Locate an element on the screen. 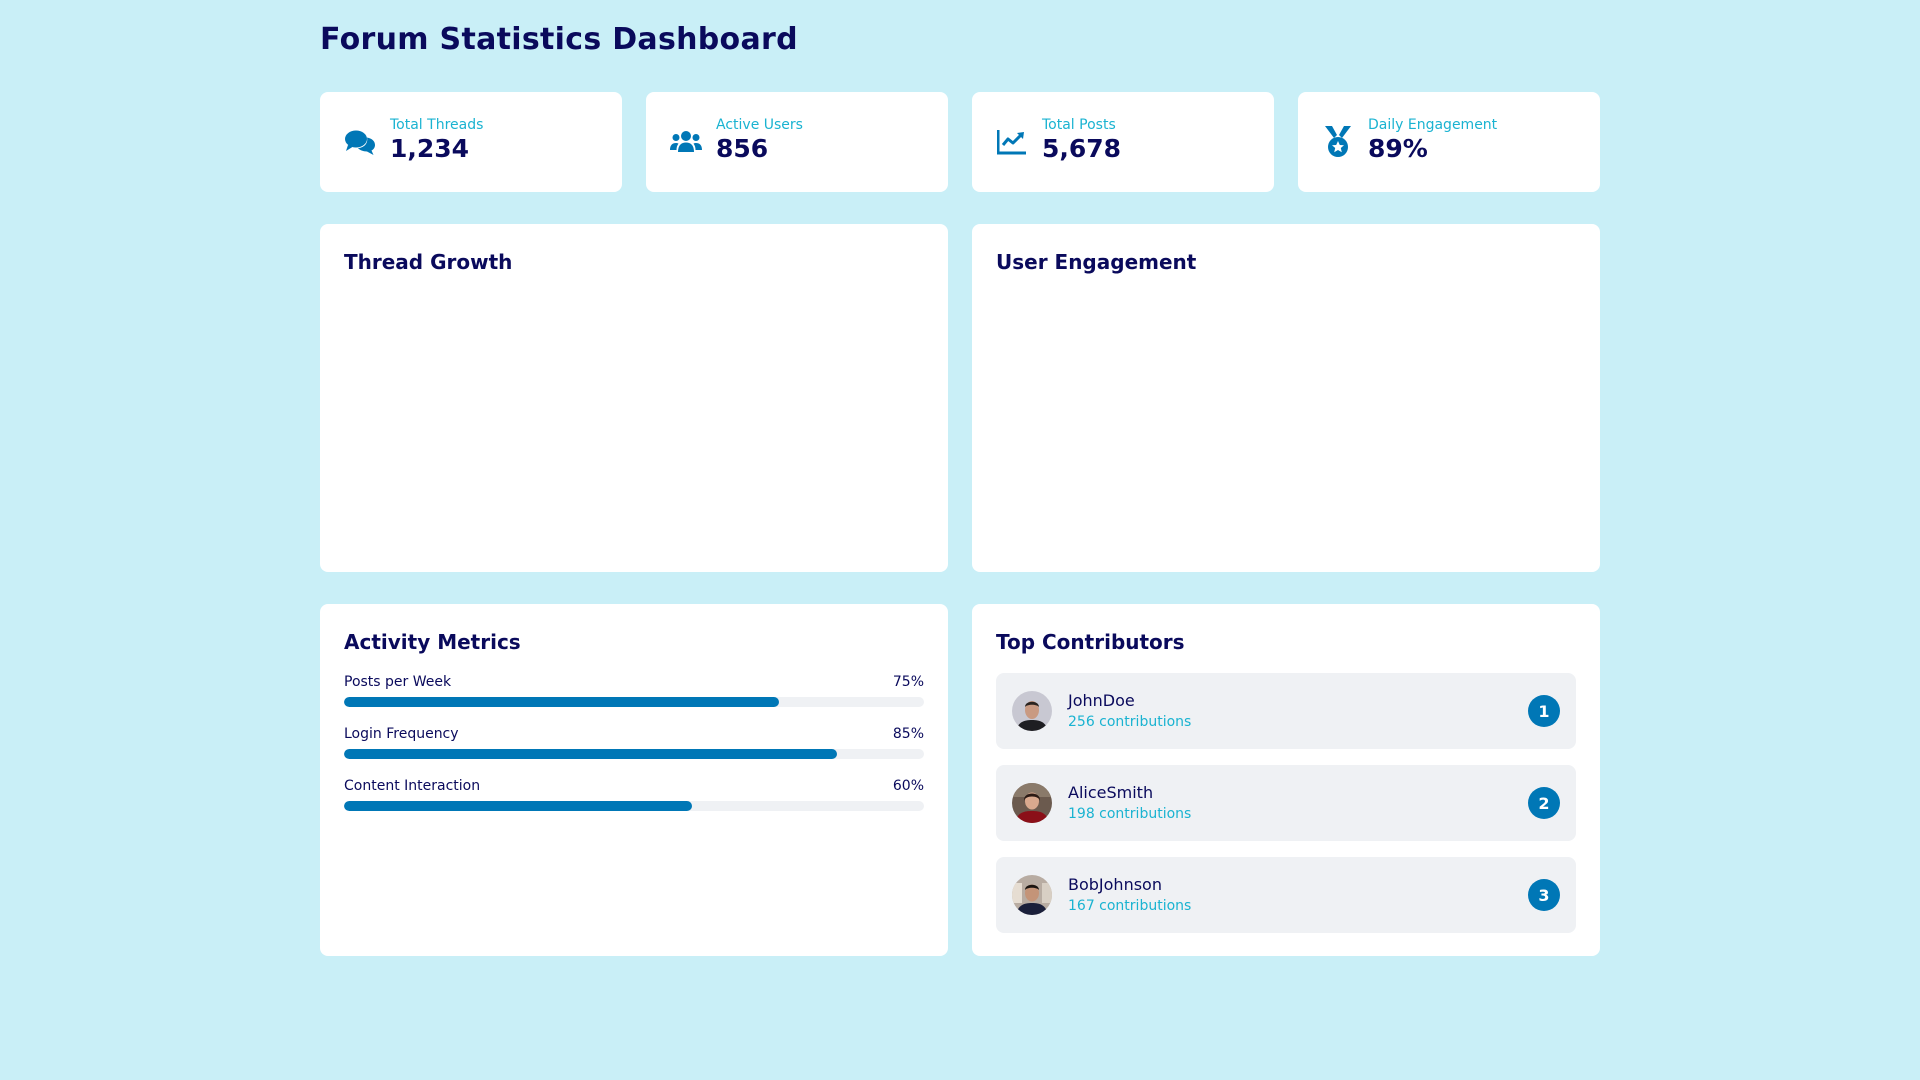 This screenshot has height=1080, width=1920. stat-value: 89% is located at coordinates (1398, 148).